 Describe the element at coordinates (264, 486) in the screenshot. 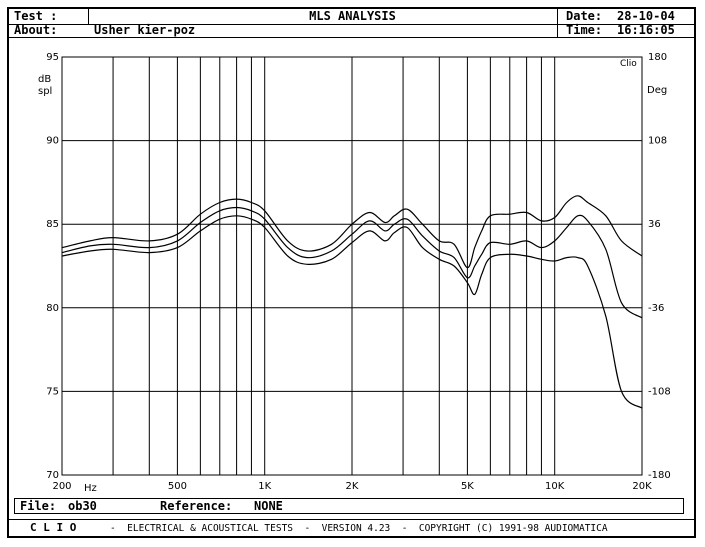

I see `x-tick-label: 1K` at that location.